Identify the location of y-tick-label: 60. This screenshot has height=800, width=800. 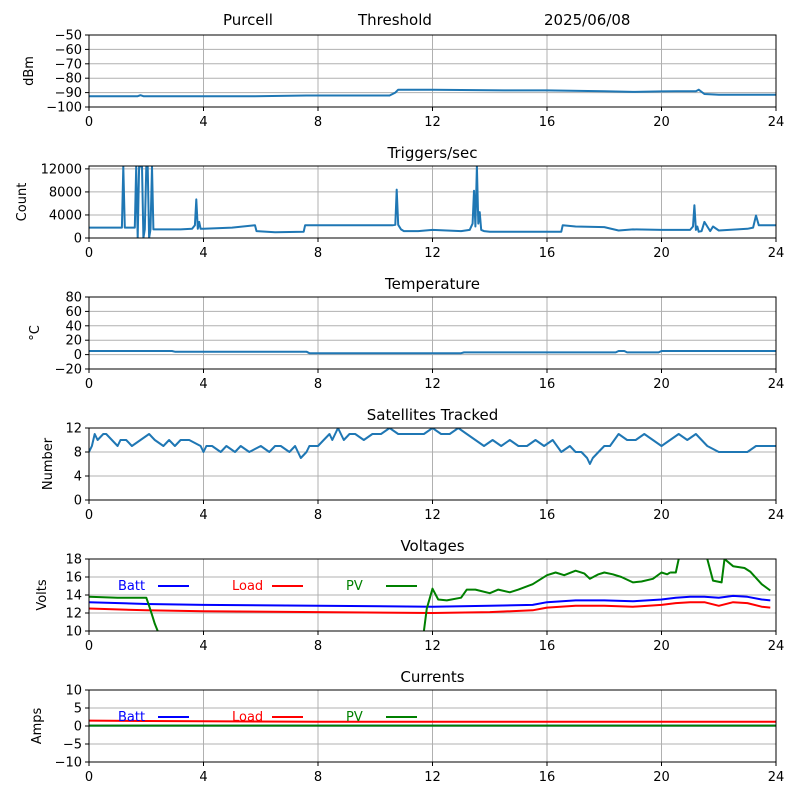
(73, 312).